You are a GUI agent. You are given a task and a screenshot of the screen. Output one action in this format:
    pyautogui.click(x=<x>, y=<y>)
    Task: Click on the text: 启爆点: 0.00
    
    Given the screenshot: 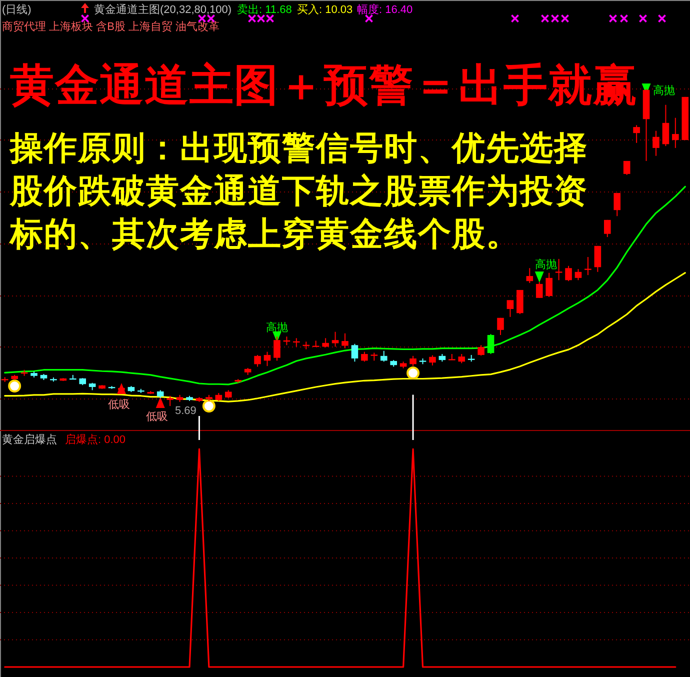 What is the action you would take?
    pyautogui.click(x=95, y=439)
    